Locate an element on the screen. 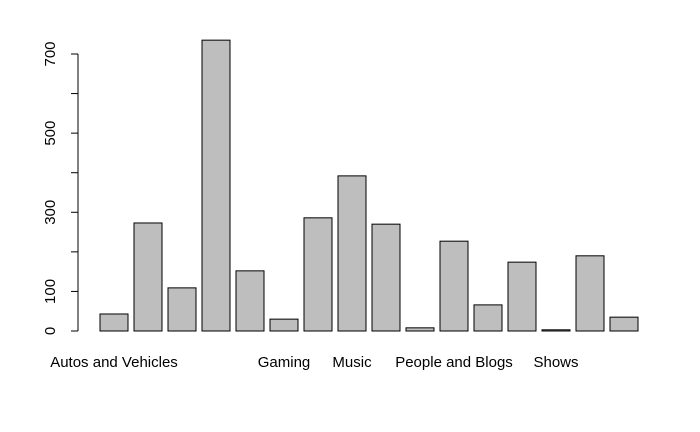 The image size is (700, 432). y-tick-label: 300 is located at coordinates (50, 212).